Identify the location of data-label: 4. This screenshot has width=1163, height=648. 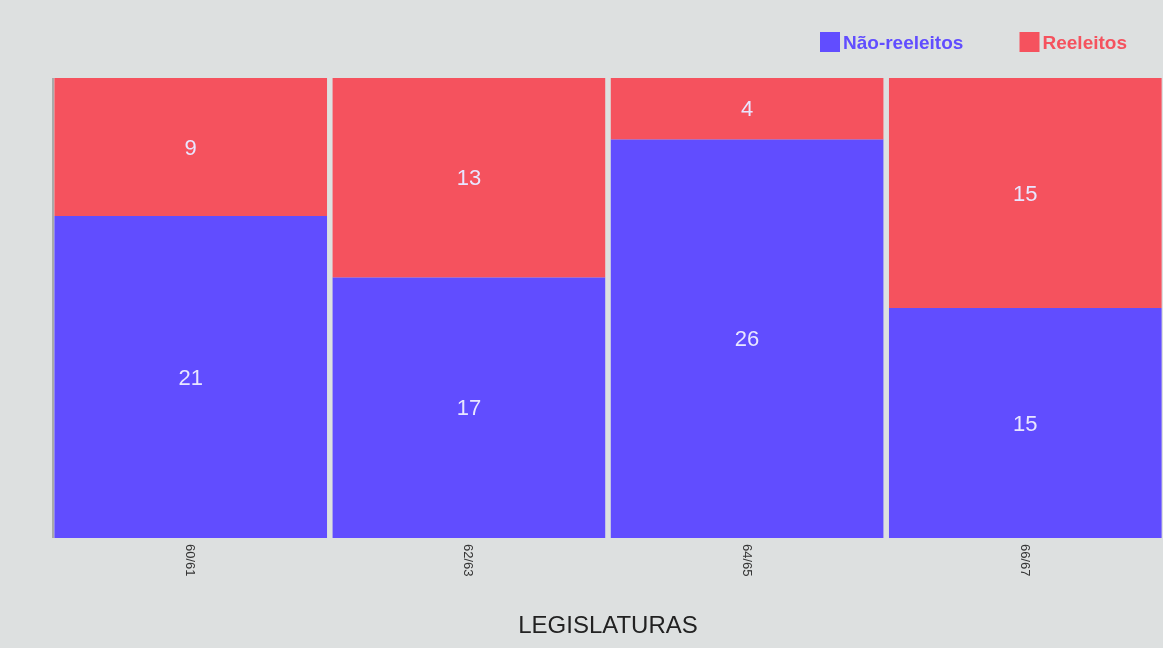
(747, 109).